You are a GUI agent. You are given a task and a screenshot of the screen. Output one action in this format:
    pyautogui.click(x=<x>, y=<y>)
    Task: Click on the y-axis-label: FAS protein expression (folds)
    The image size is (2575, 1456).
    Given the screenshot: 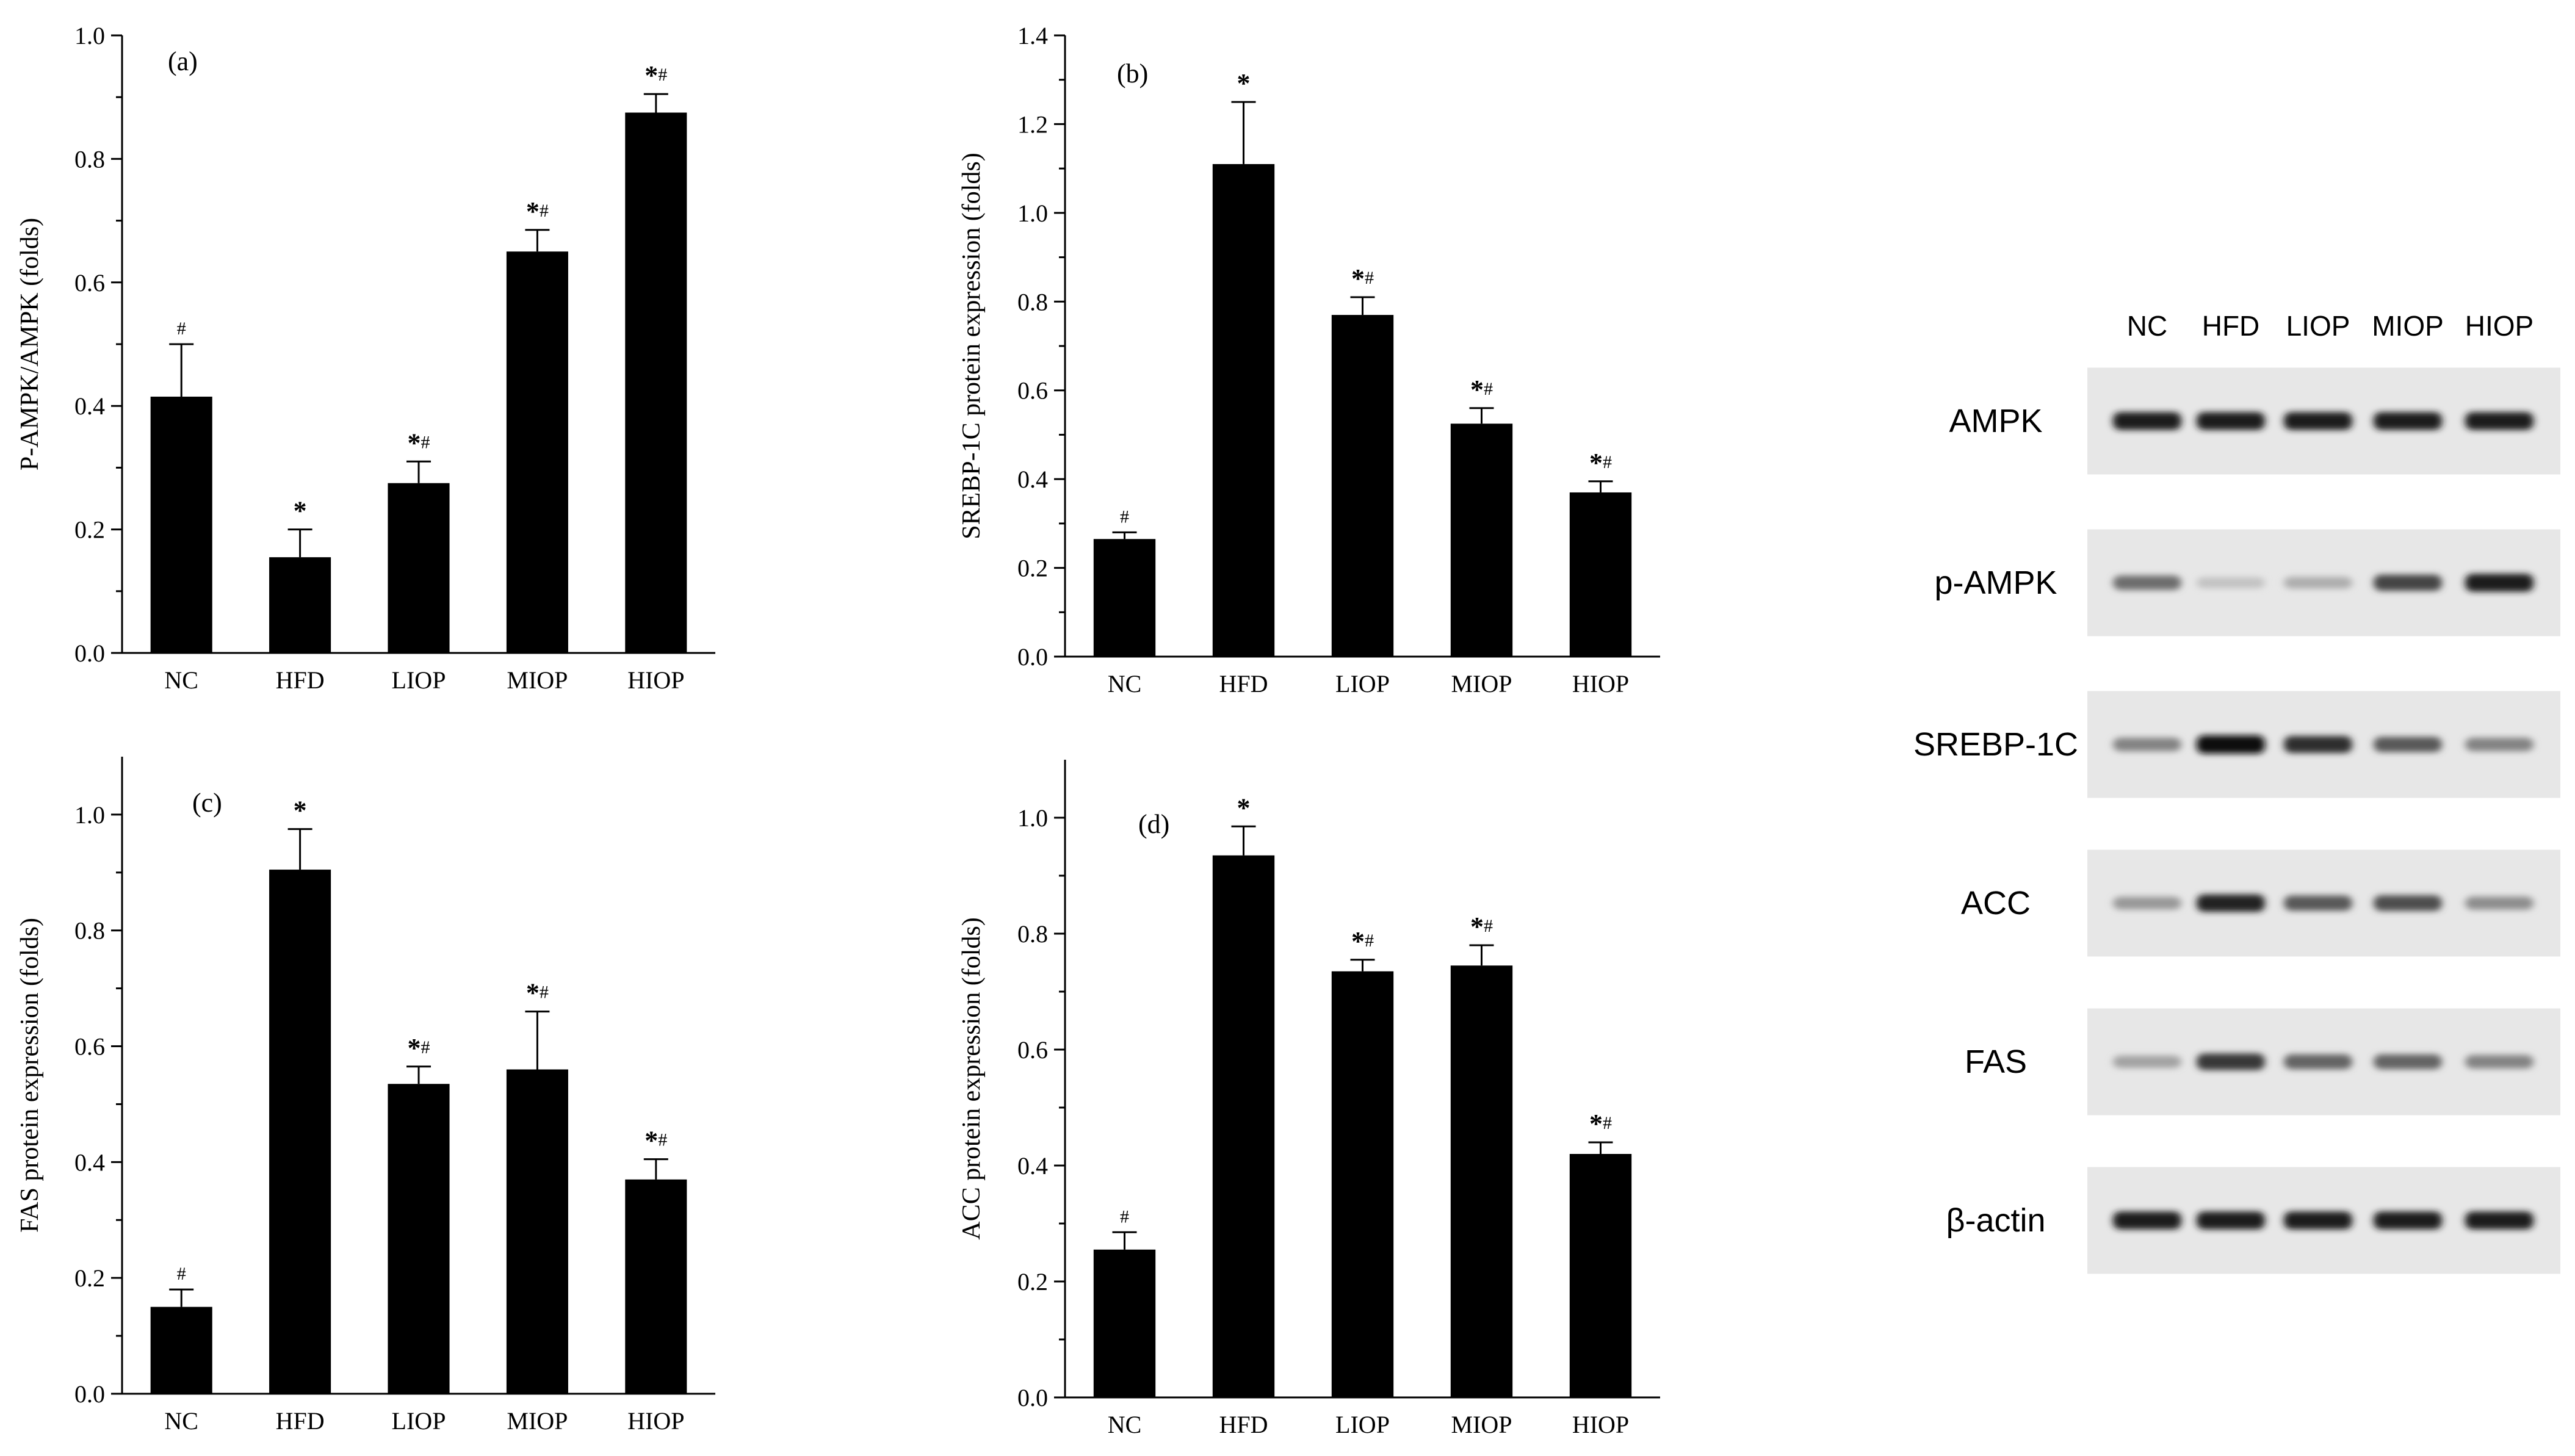 What is the action you would take?
    pyautogui.click(x=30, y=1075)
    